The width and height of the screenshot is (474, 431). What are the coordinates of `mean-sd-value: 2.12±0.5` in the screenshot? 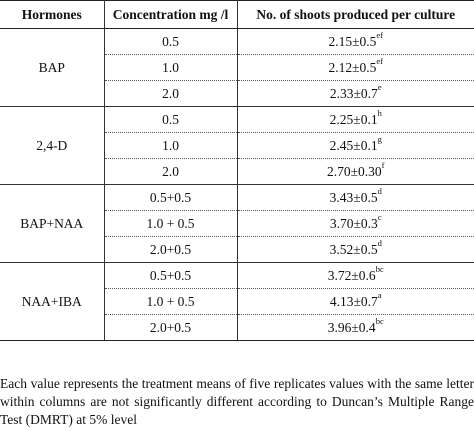 It's located at (352, 67).